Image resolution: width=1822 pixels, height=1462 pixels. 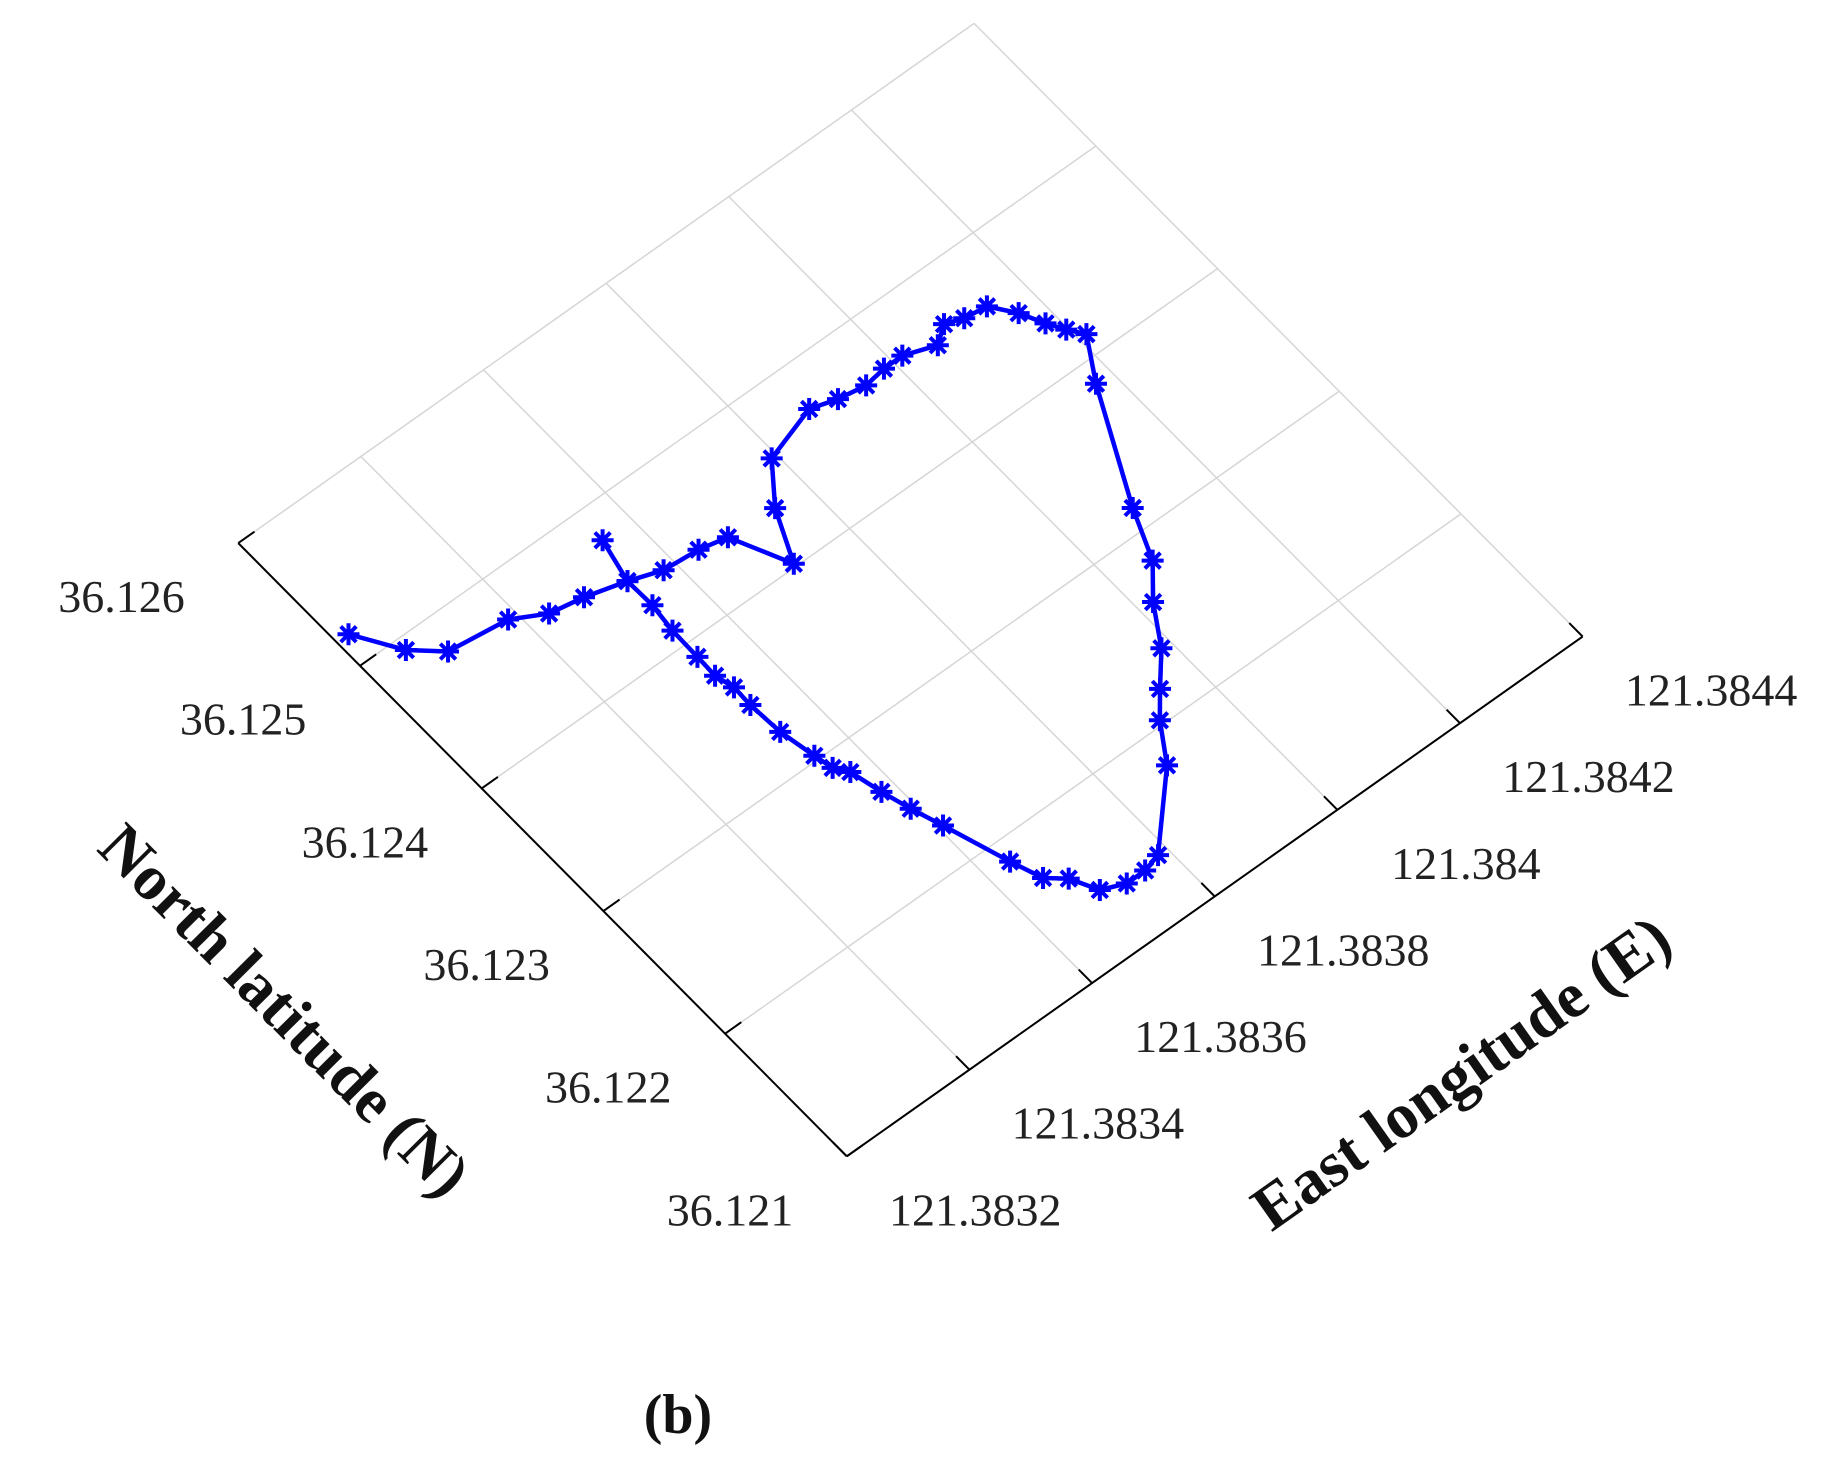 What do you see at coordinates (975, 1209) in the screenshot?
I see `x-tick-label: 121.3832` at bounding box center [975, 1209].